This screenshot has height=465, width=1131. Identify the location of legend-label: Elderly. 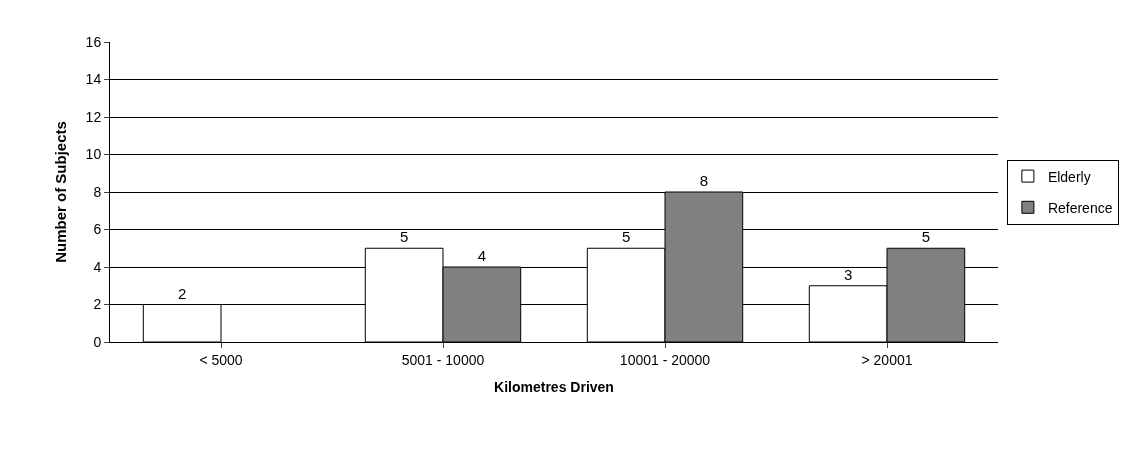
(1069, 176).